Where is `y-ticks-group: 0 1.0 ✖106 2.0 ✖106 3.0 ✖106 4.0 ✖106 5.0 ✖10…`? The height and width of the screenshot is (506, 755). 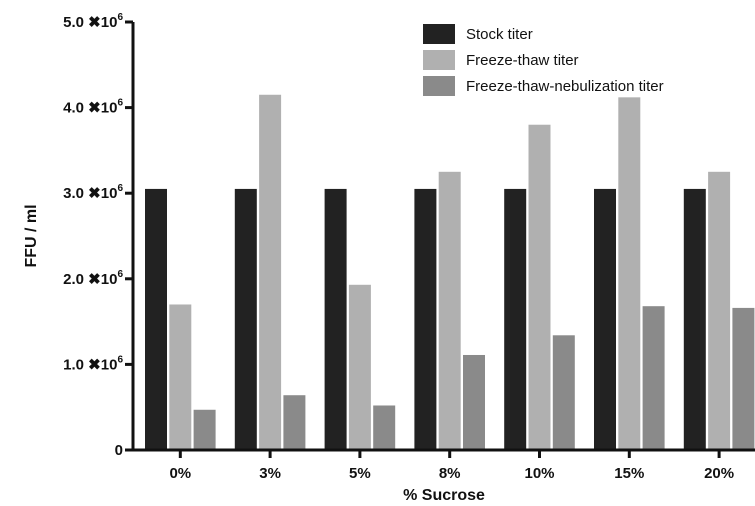 y-ticks-group: 0 1.0 ✖106 2.0 ✖106 3.0 ✖106 4.0 ✖106 5.0 ✖10… is located at coordinates (98, 235).